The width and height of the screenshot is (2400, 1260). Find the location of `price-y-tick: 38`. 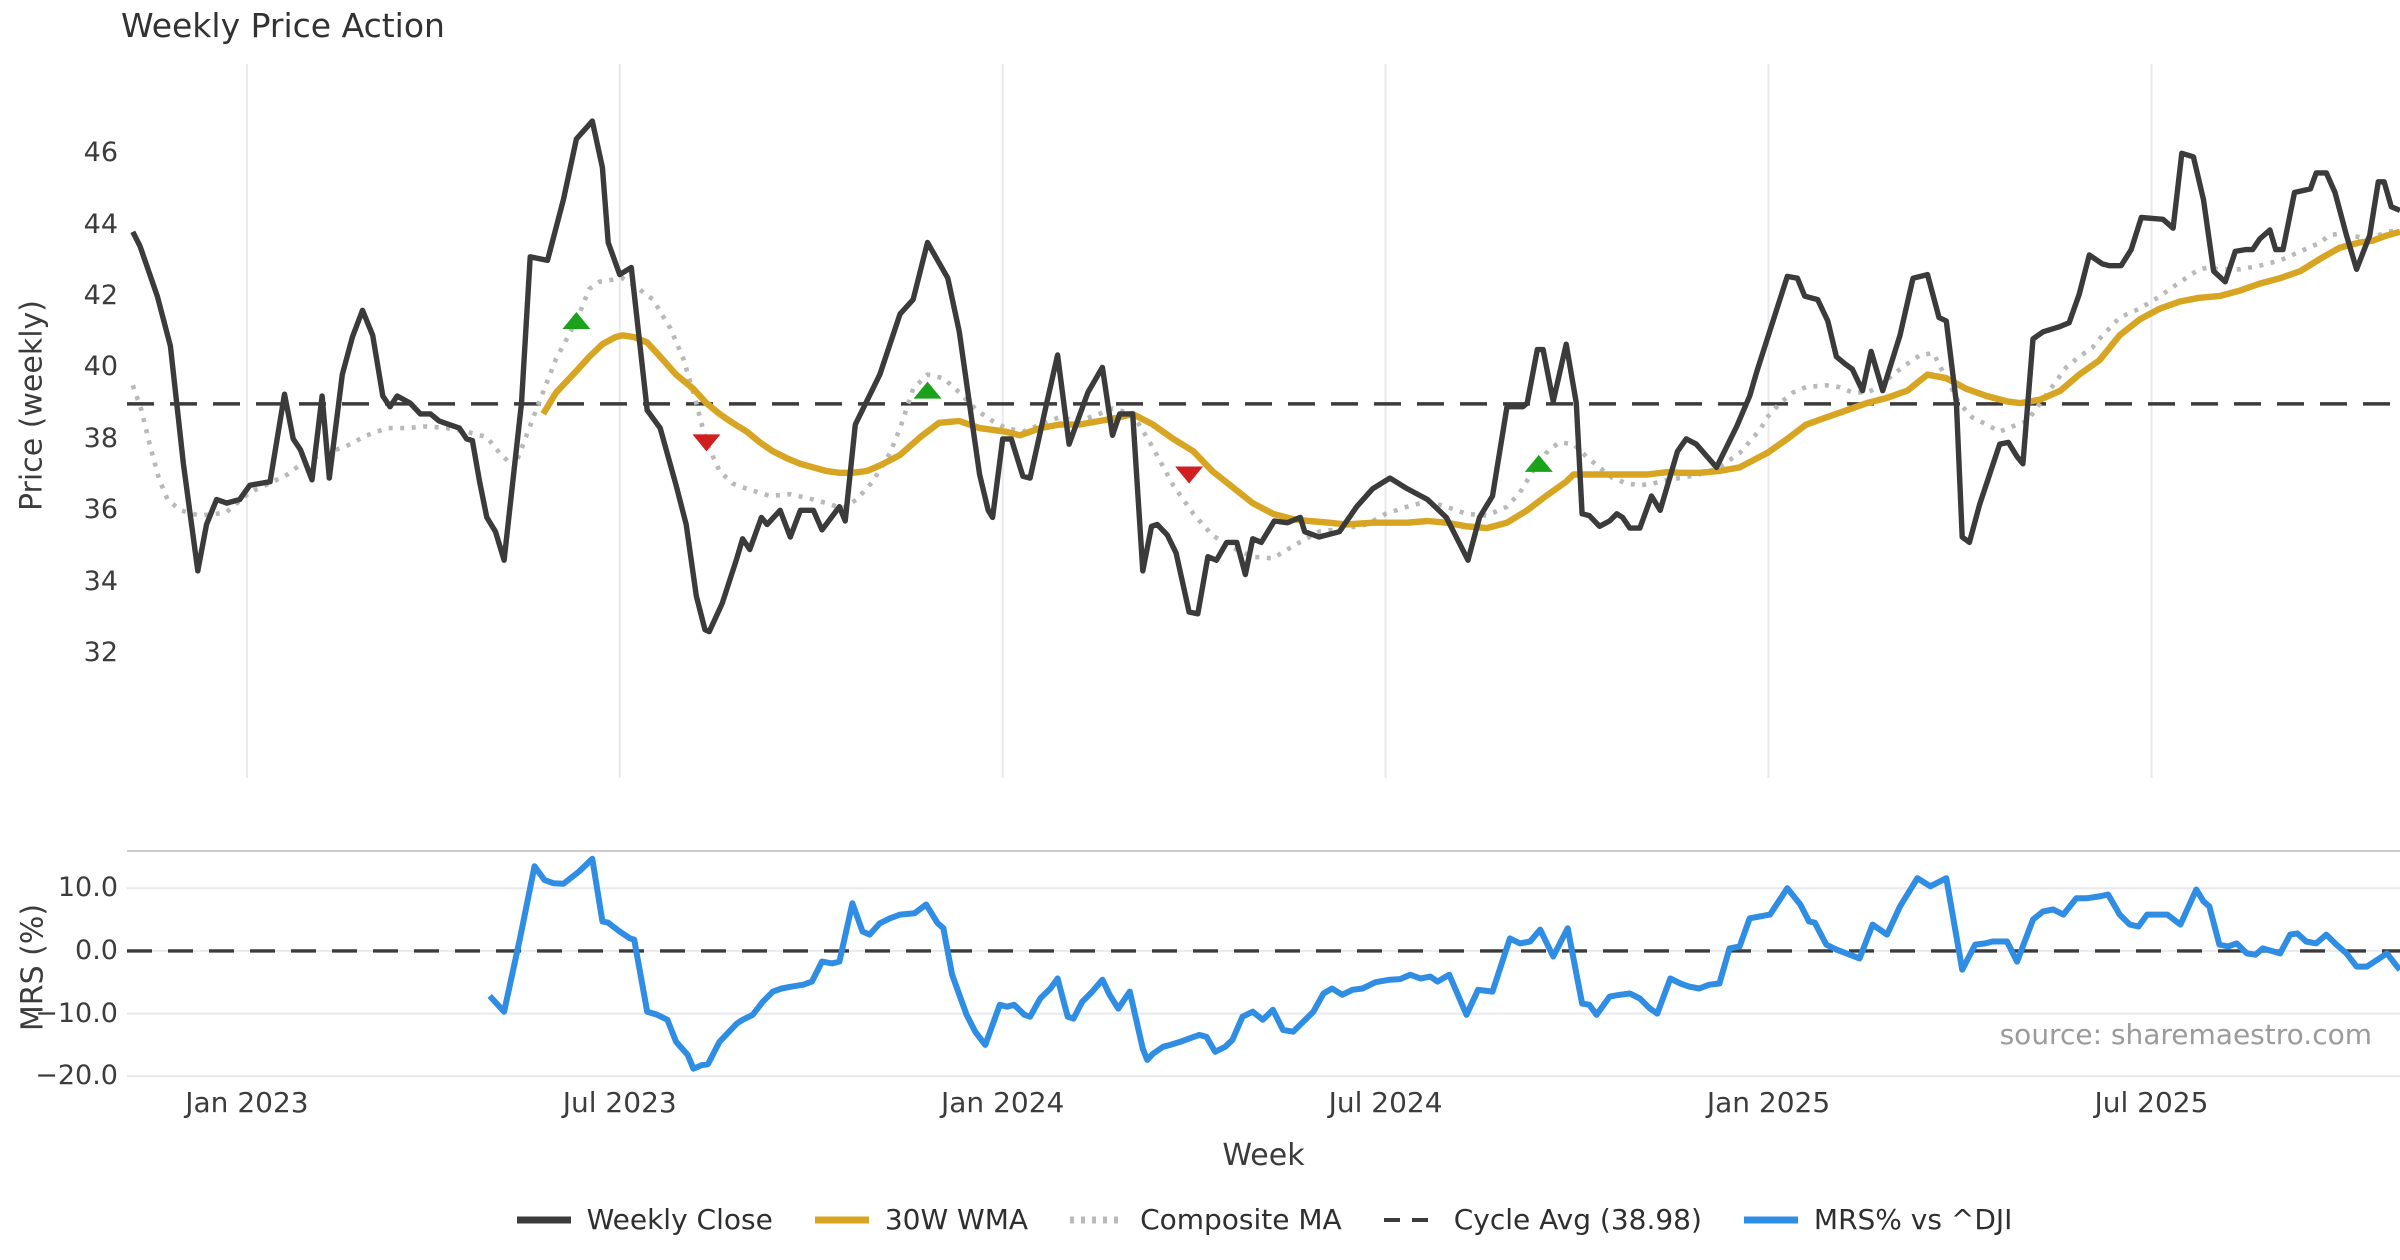

price-y-tick: 38 is located at coordinates (100, 438).